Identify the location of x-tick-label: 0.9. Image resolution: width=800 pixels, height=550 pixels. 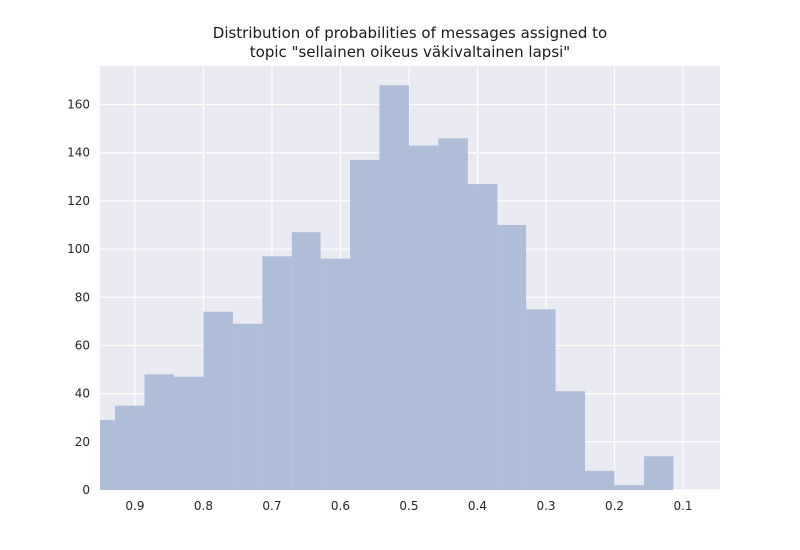
(134, 506).